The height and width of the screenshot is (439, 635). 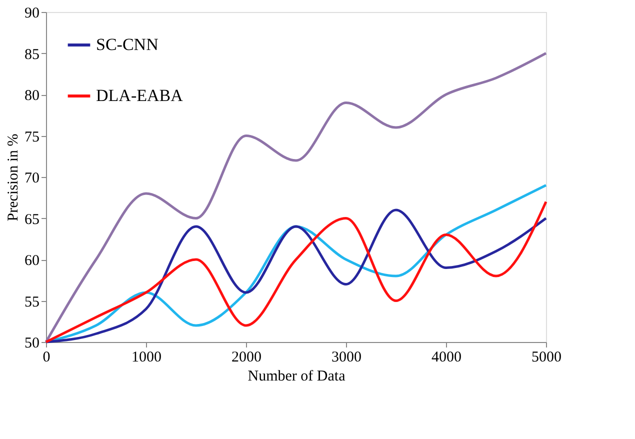 I want to click on x-tick-label: 4000, so click(x=447, y=358).